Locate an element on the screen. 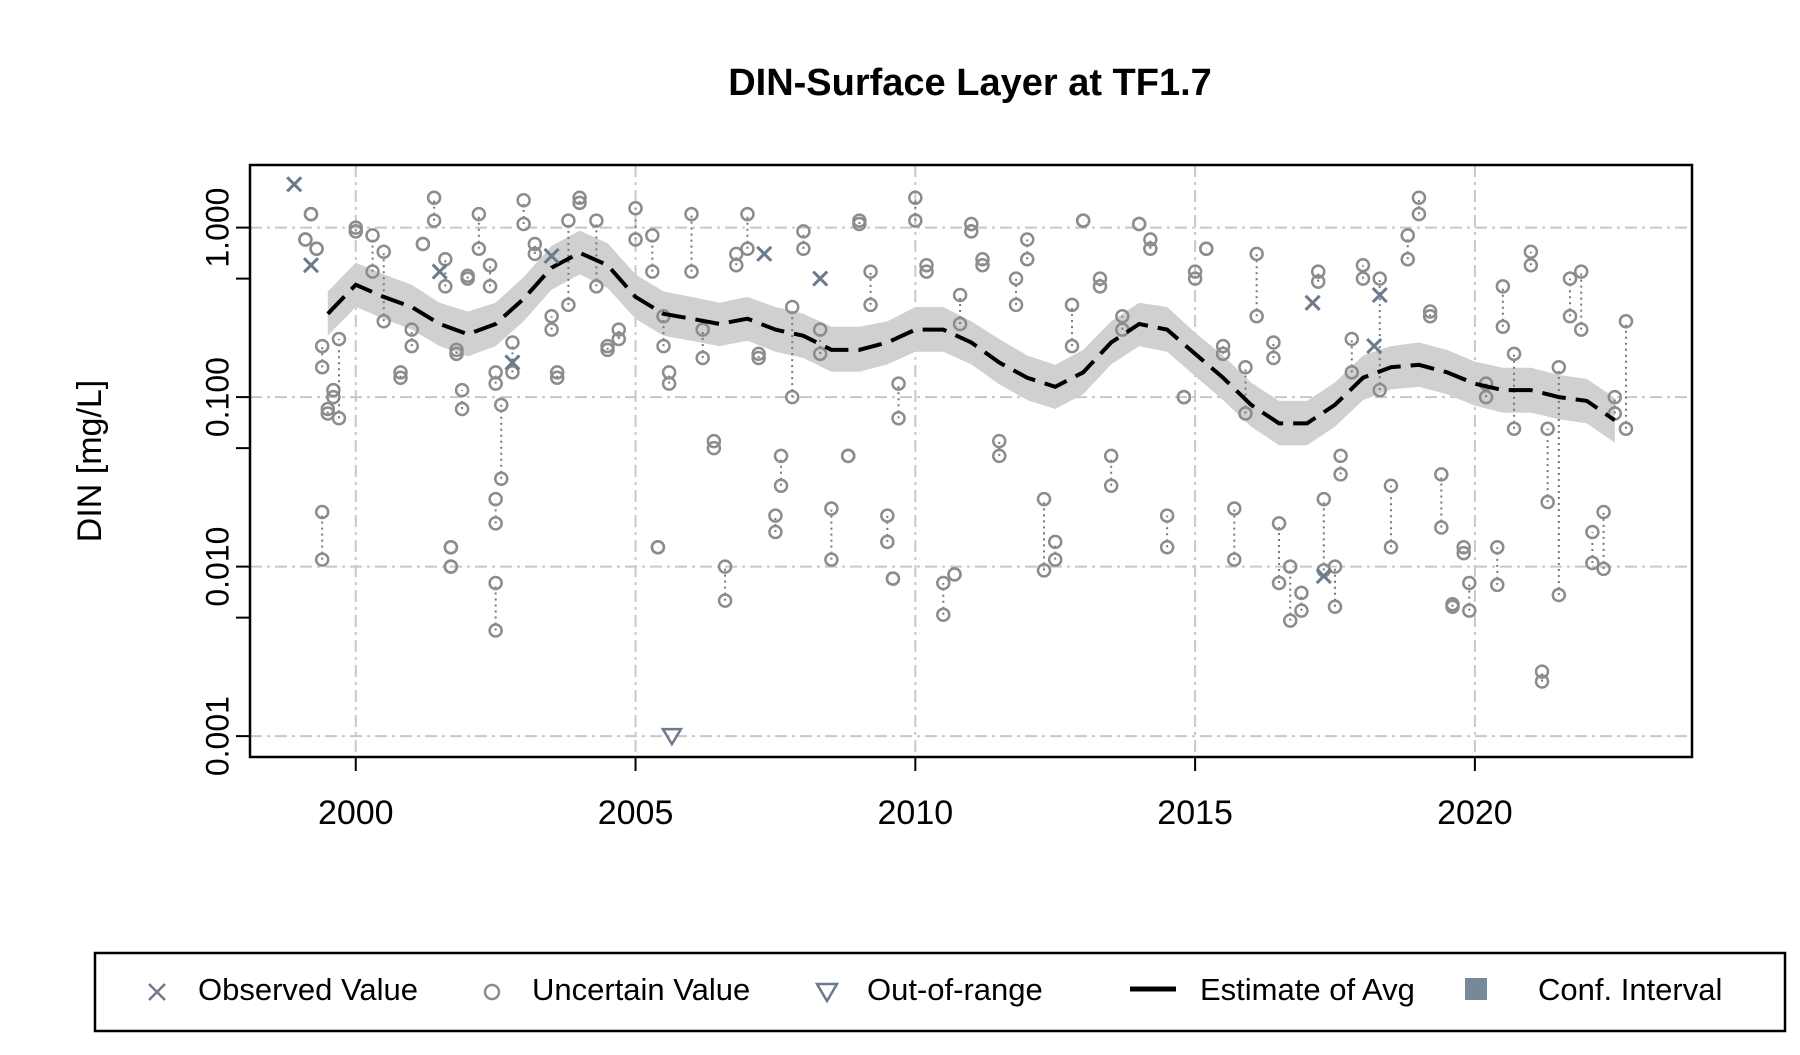 This screenshot has height=1055, width=1800. legend-symbol is located at coordinates (157, 992).